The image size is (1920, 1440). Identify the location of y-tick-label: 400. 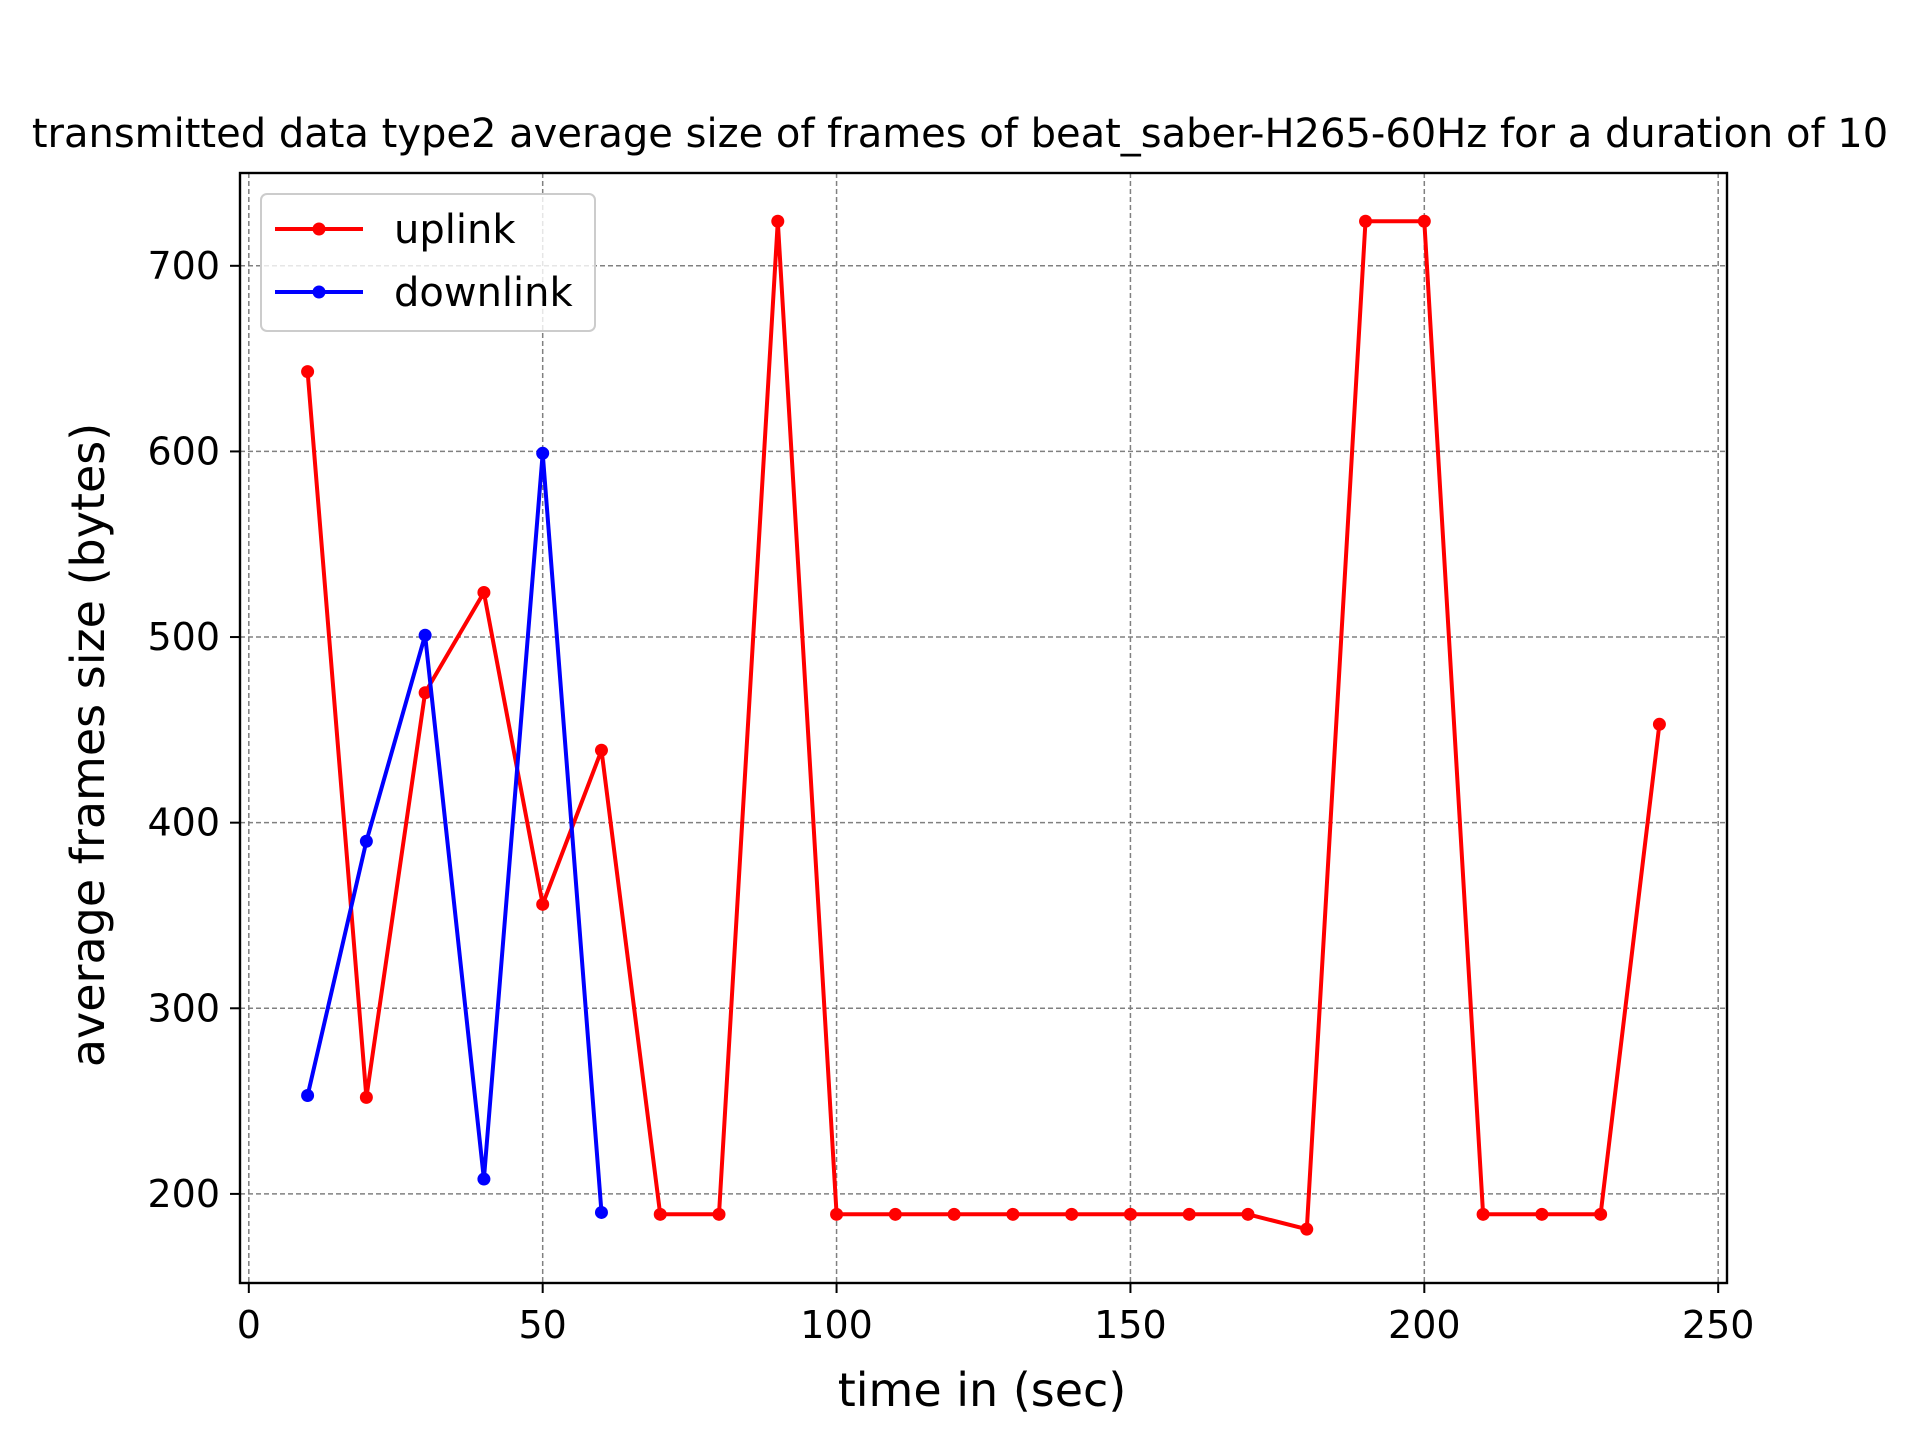
(183, 823).